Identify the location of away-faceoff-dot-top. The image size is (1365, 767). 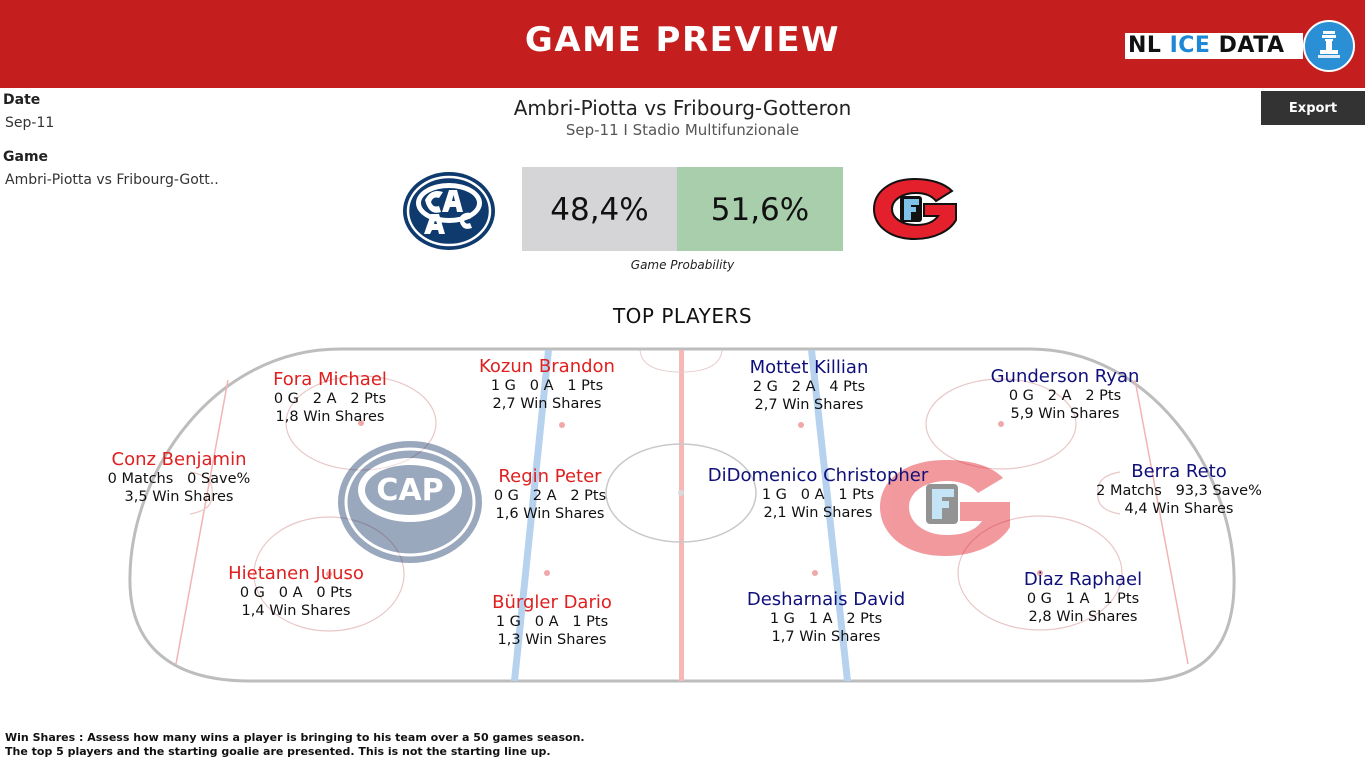
(1001, 424).